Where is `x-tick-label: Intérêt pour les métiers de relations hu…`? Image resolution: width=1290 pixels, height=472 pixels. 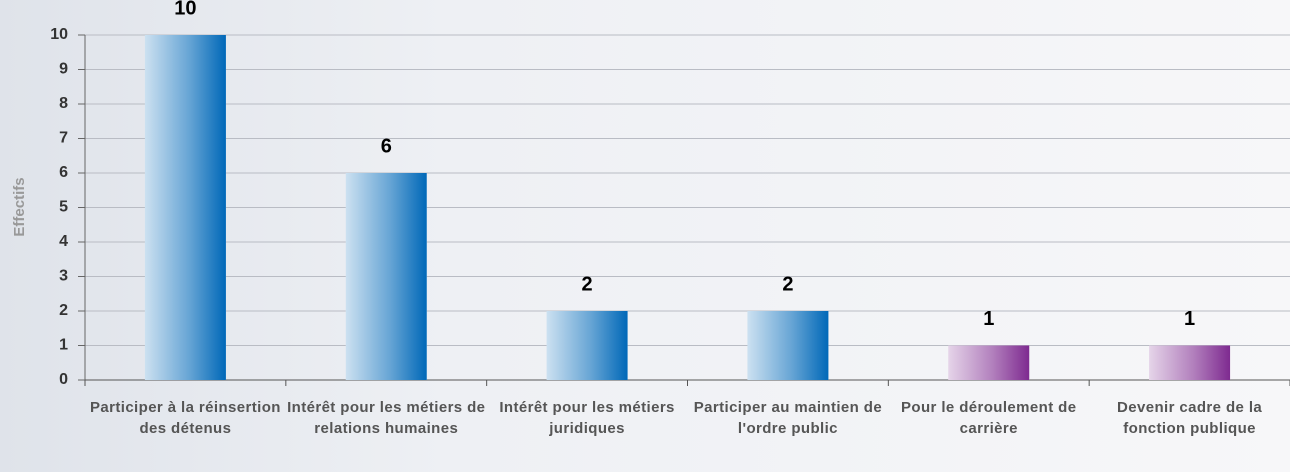 x-tick-label: Intérêt pour les métiers de relations hu… is located at coordinates (386, 418).